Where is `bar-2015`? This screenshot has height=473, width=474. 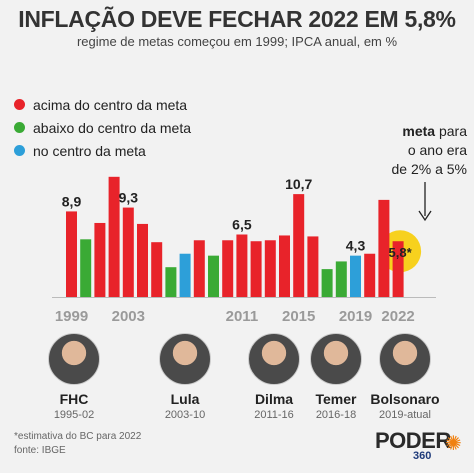 bar-2015 is located at coordinates (299, 245).